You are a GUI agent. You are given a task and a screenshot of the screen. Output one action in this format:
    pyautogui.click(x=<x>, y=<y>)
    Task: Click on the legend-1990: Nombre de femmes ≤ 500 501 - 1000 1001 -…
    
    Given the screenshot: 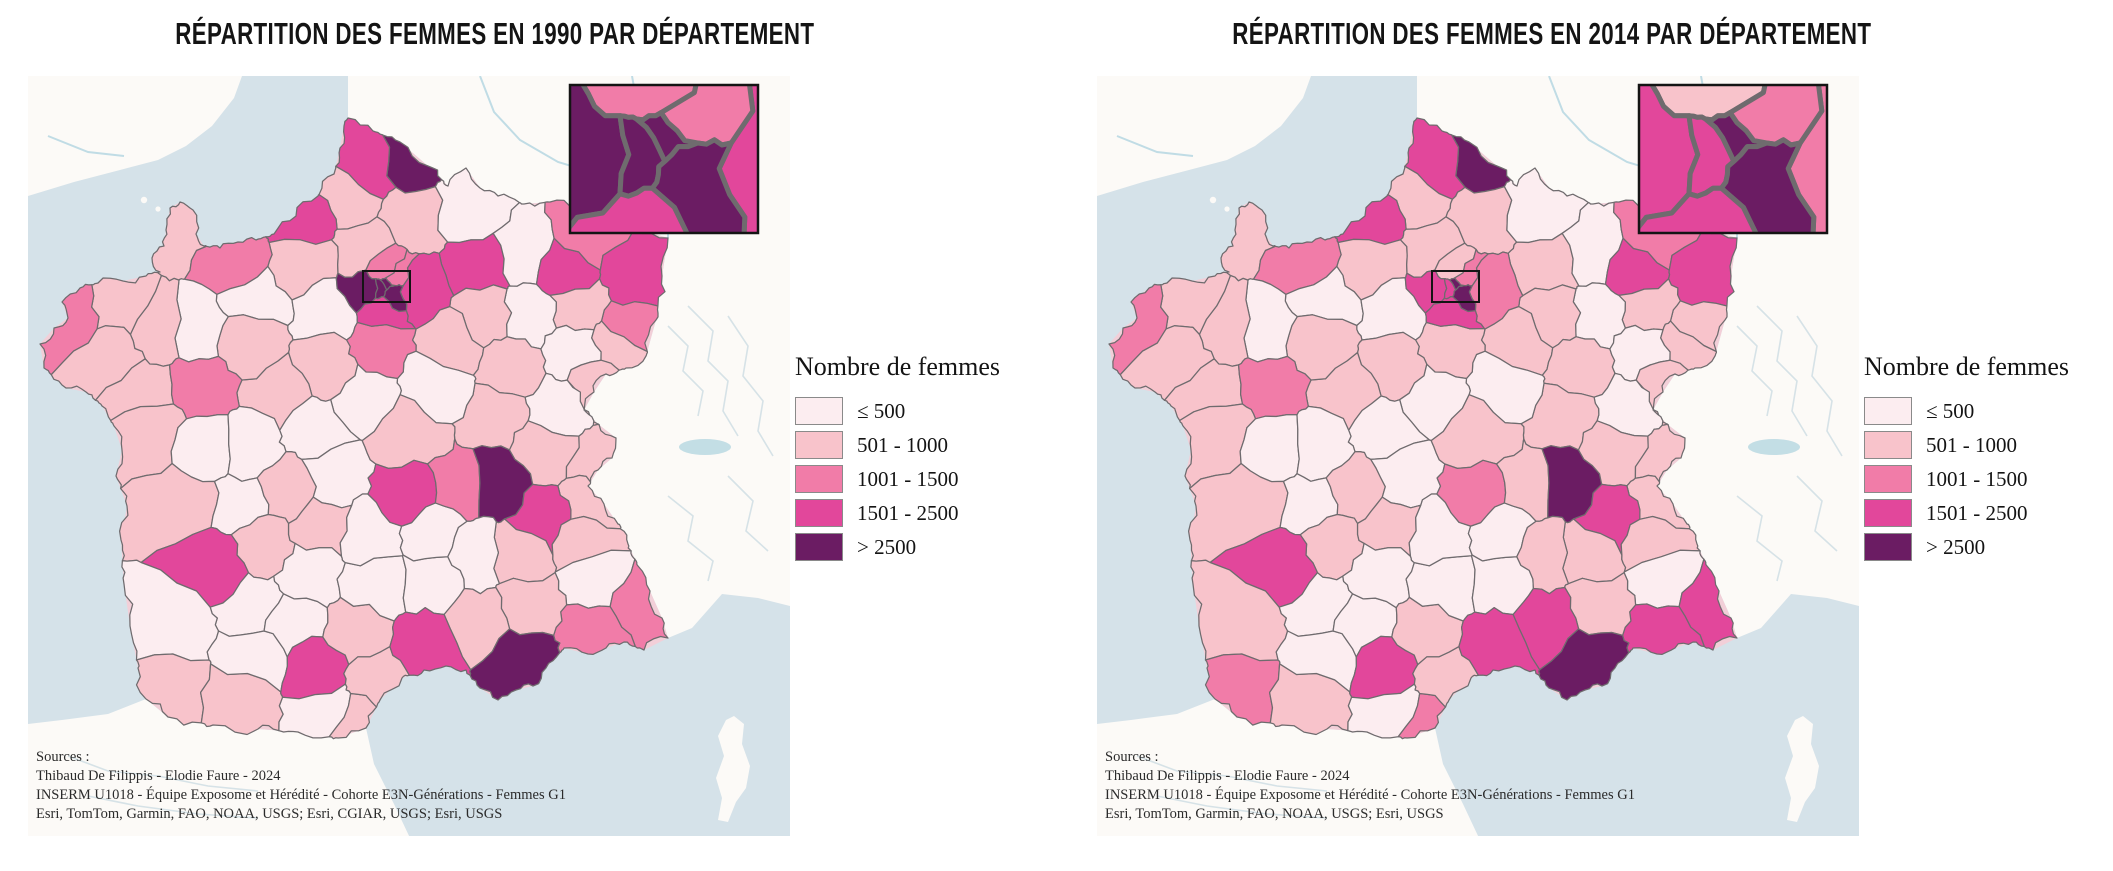 What is the action you would take?
    pyautogui.click(x=922, y=458)
    